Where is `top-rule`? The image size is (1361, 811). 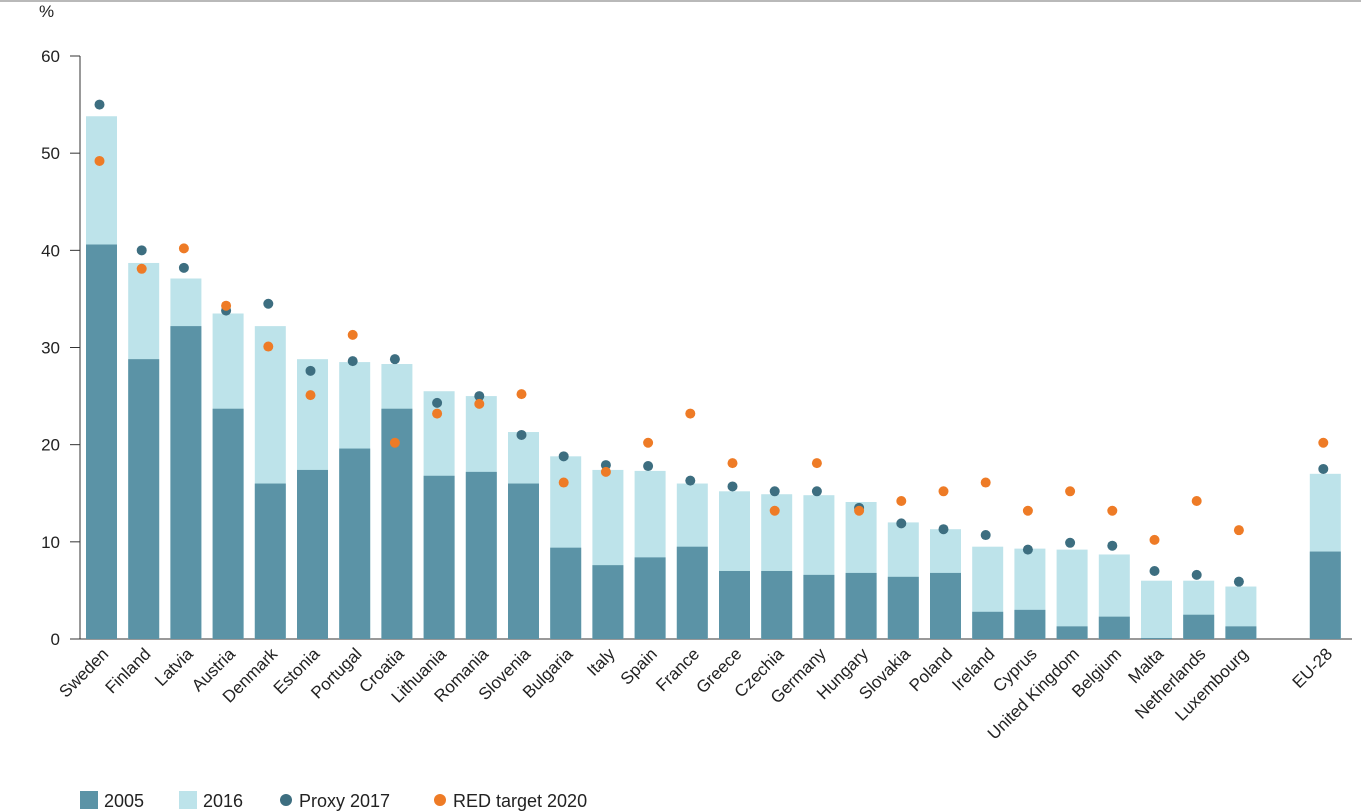 top-rule is located at coordinates (680, 1).